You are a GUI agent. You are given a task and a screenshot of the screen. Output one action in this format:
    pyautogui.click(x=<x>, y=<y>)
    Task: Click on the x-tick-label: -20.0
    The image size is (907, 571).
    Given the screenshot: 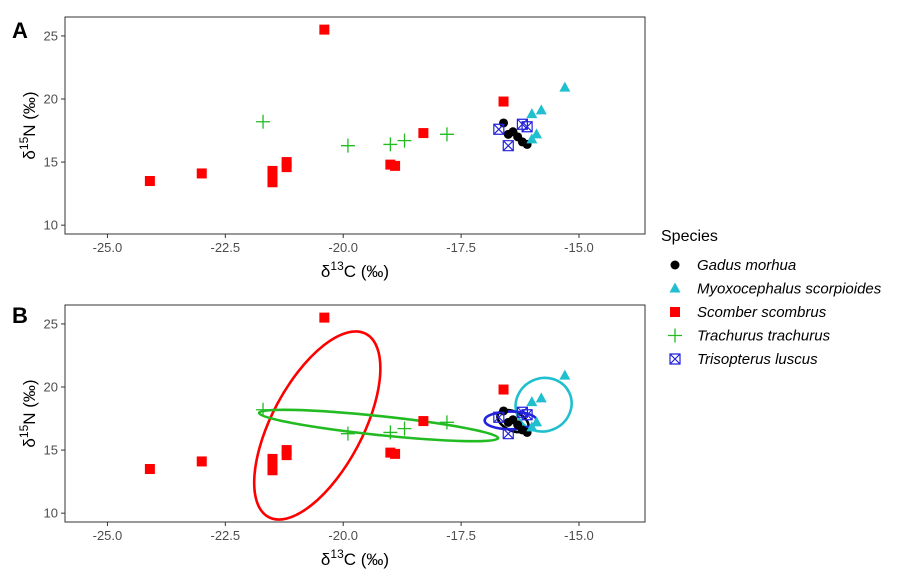 What is the action you would take?
    pyautogui.click(x=343, y=535)
    